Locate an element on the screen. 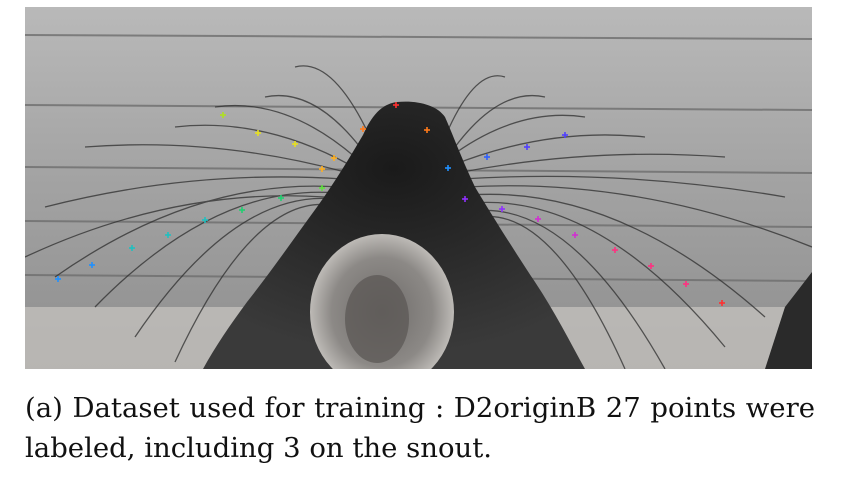 This screenshot has width=862, height=486. caption-label: (a) is located at coordinates (44, 408).